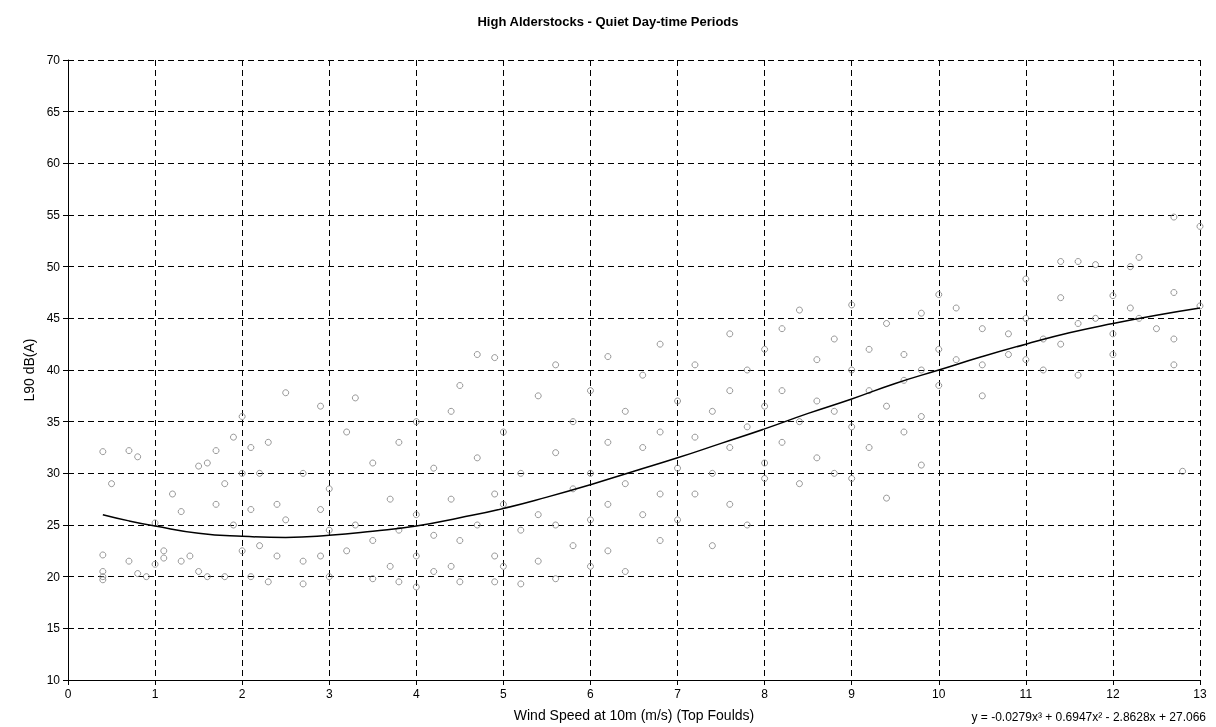 Image resolution: width=1216 pixels, height=727 pixels. Describe the element at coordinates (53, 473) in the screenshot. I see `y-tick-label: 30` at that location.